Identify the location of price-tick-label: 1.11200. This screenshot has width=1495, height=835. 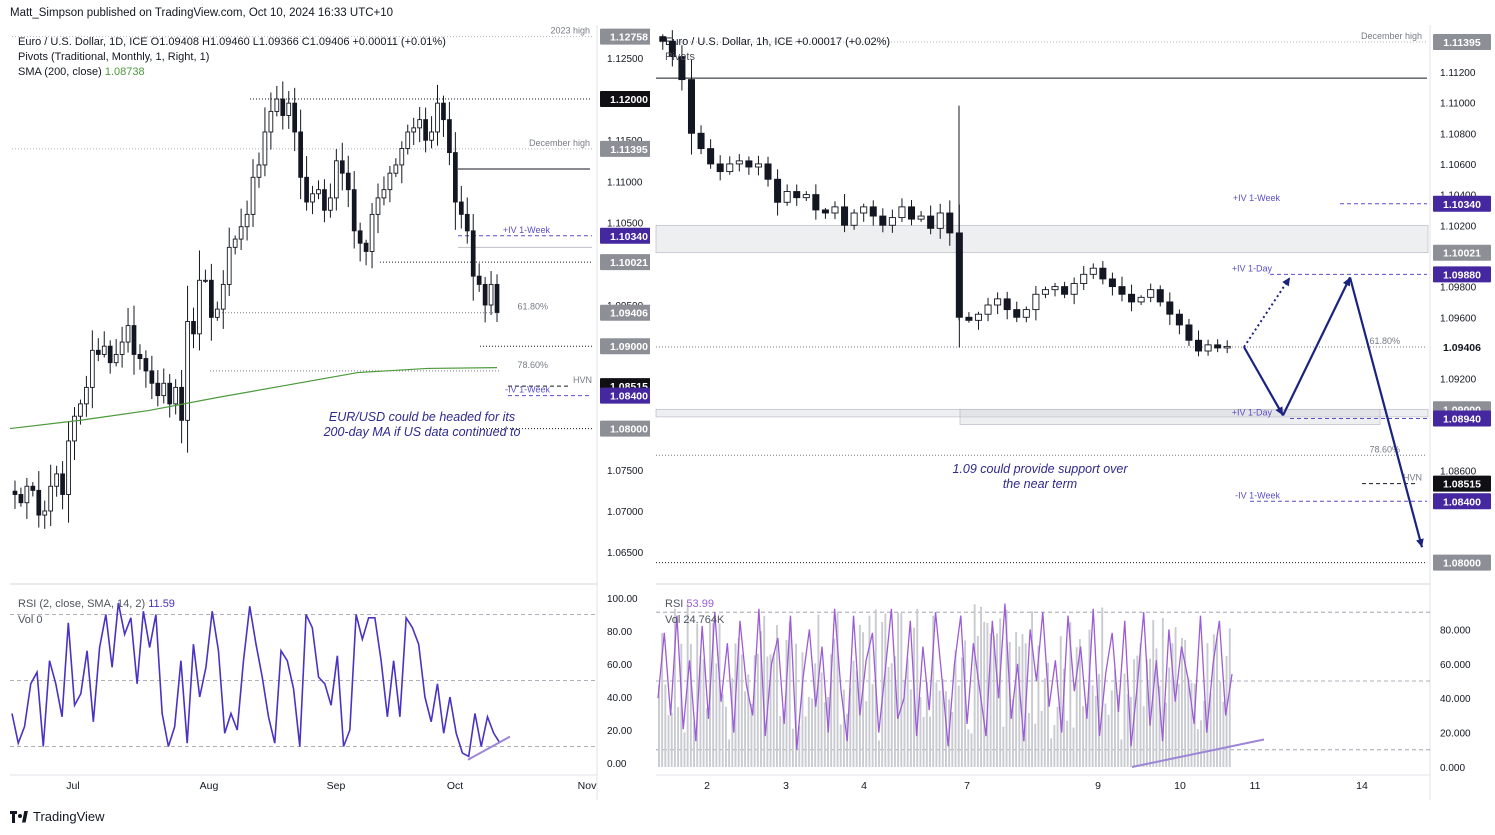
(1458, 73).